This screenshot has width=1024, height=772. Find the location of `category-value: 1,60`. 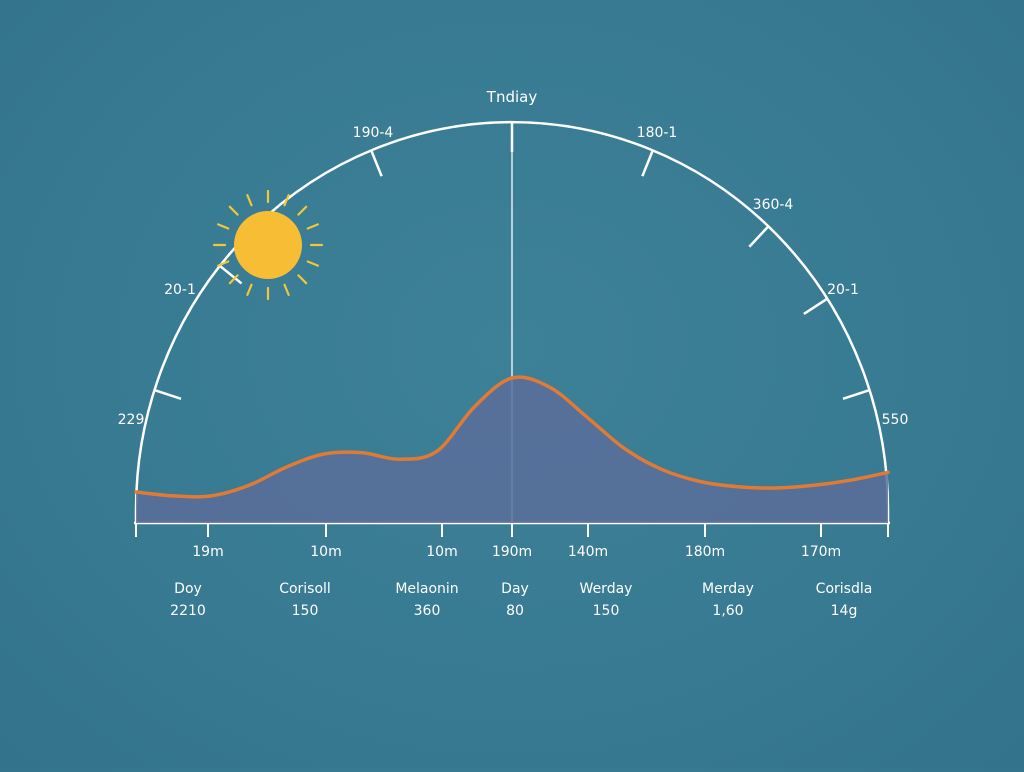

category-value: 1,60 is located at coordinates (727, 611).